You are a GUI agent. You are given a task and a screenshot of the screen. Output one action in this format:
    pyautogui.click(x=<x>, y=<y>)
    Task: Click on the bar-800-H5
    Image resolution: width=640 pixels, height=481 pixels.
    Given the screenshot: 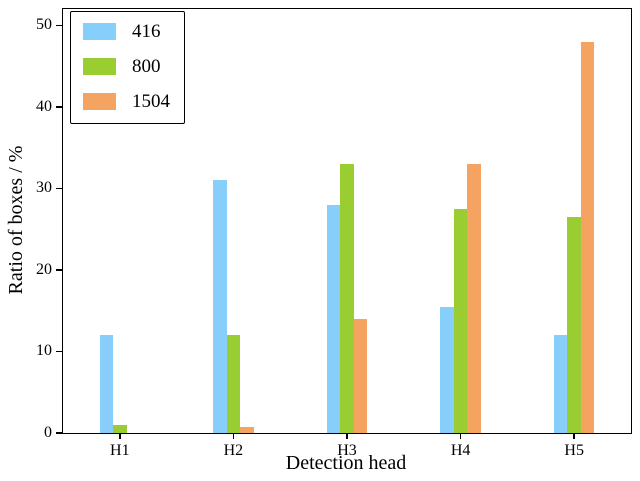 What is the action you would take?
    pyautogui.click(x=574, y=324)
    